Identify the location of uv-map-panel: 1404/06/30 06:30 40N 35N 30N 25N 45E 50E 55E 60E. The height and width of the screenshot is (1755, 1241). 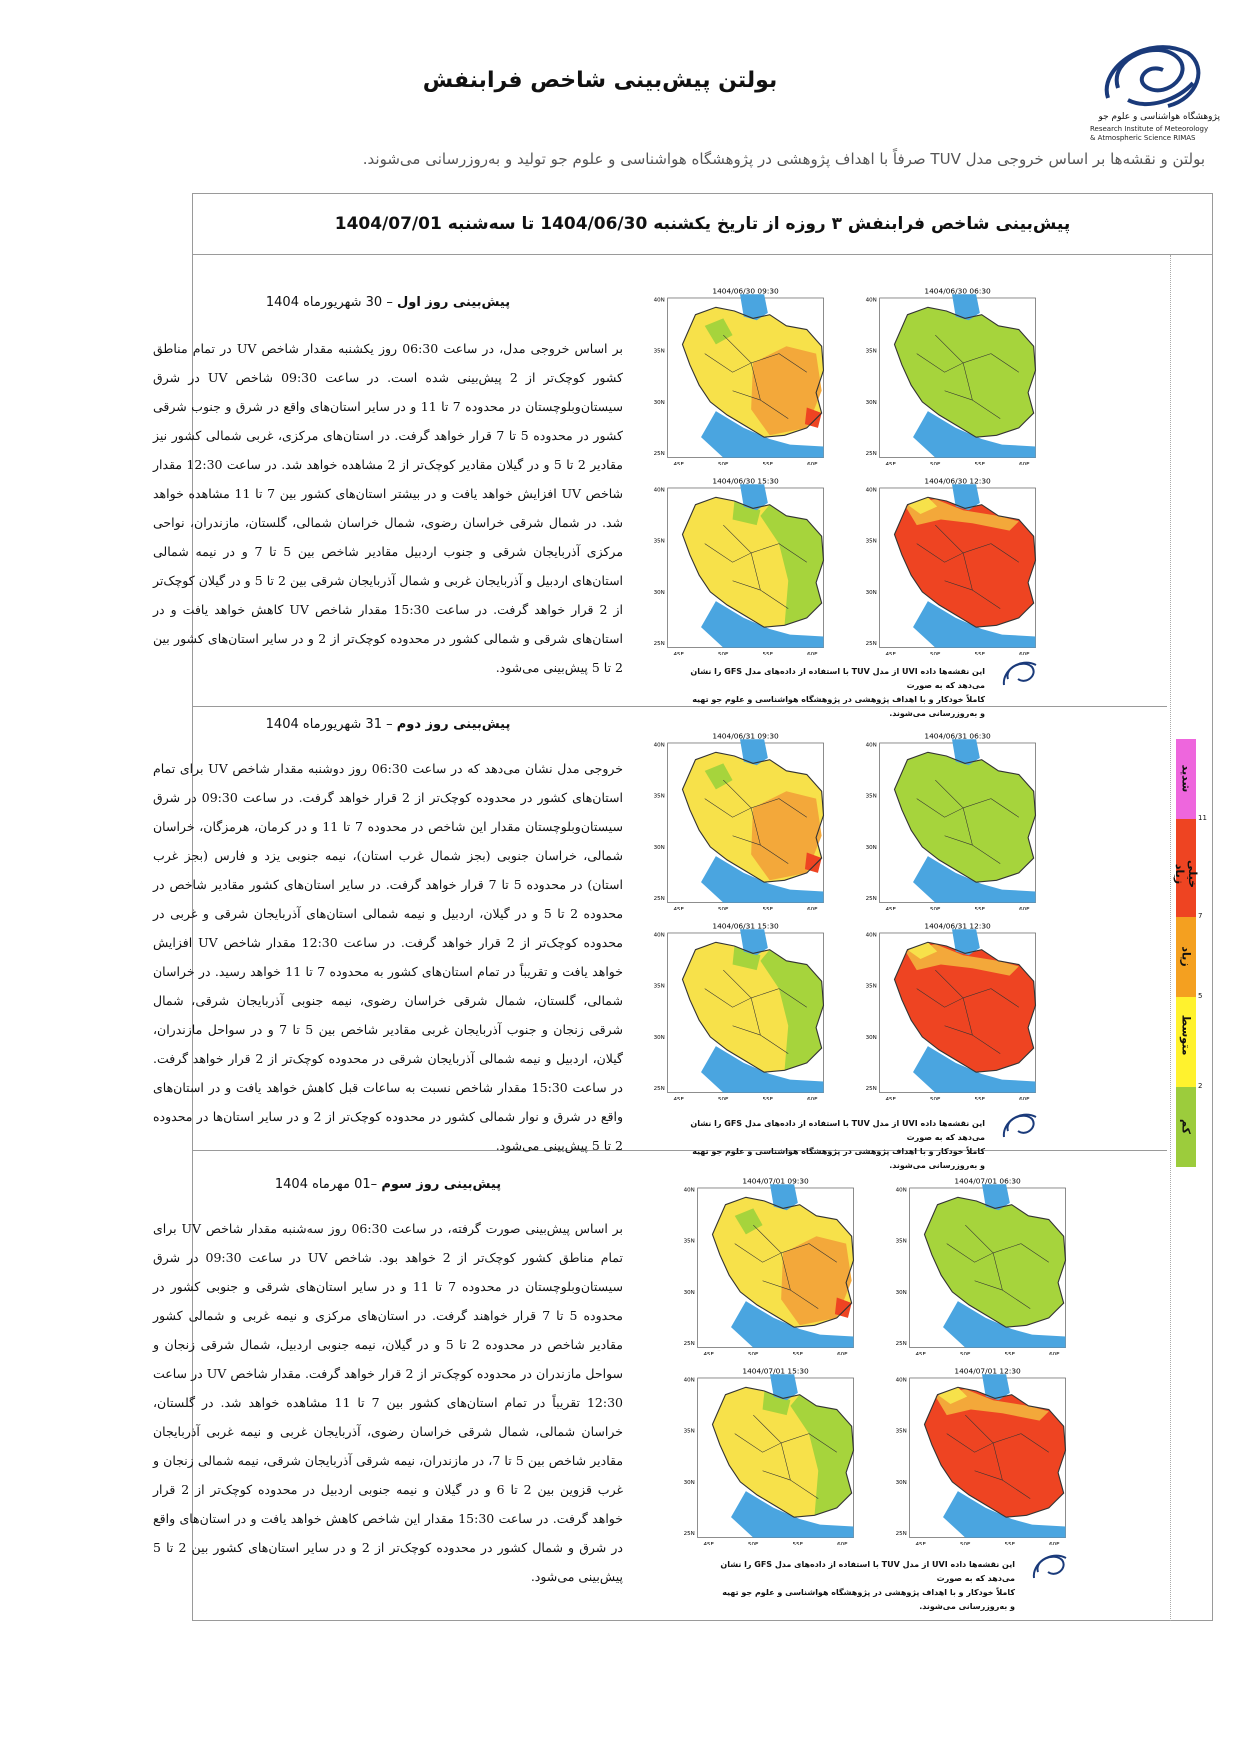
(952, 376).